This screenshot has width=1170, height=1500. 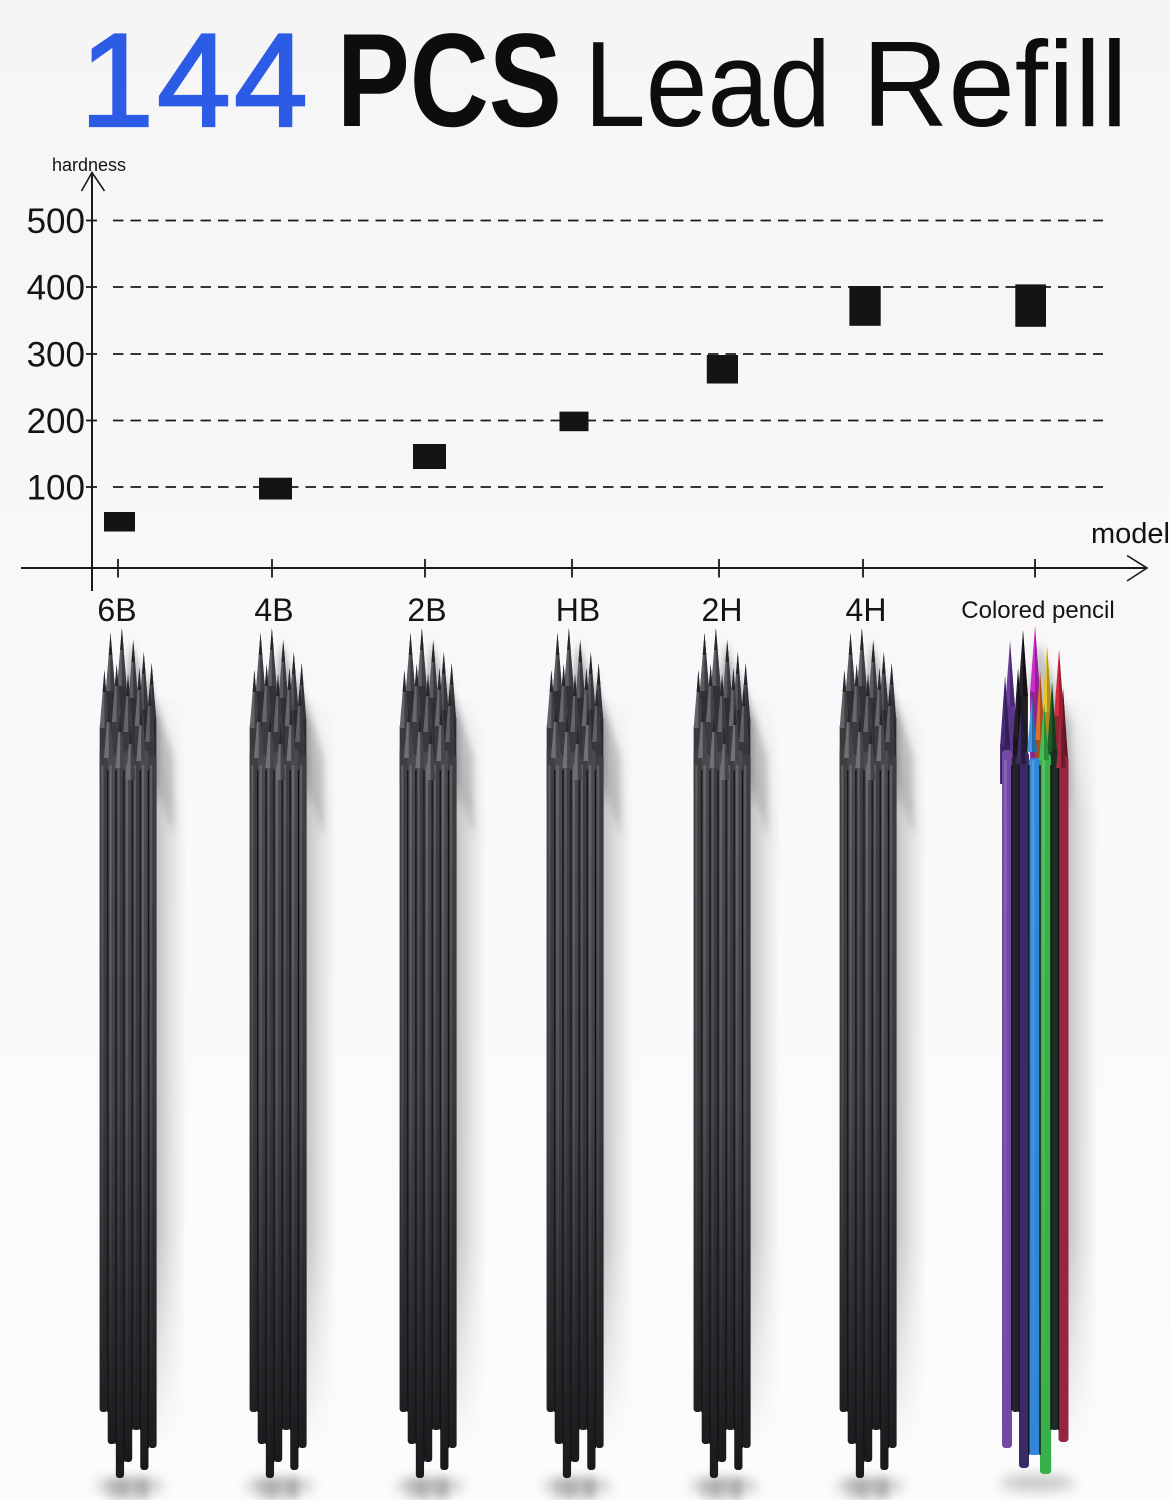 What do you see at coordinates (56, 355) in the screenshot?
I see `svg-text: 300` at bounding box center [56, 355].